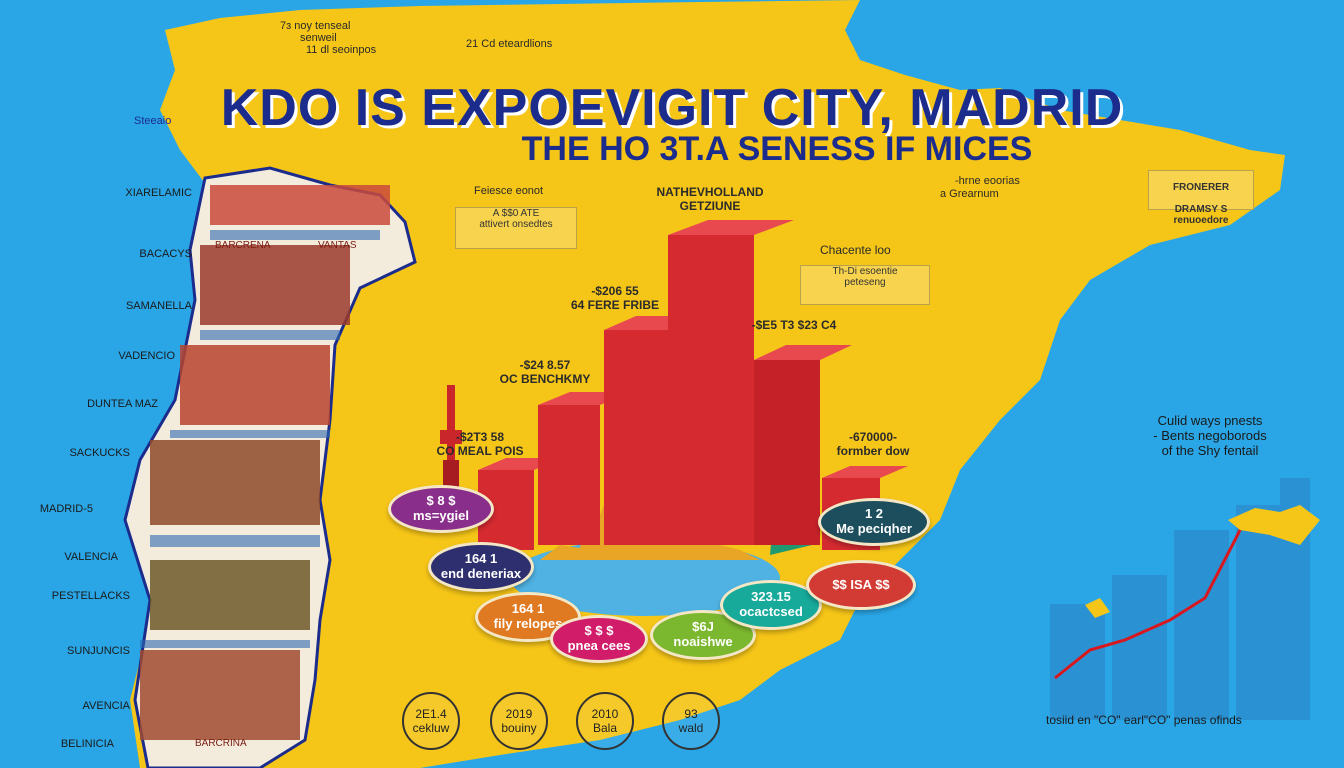 The width and height of the screenshot is (1344, 768). What do you see at coordinates (1201, 187) in the screenshot?
I see `frontier-title: FRONERER` at bounding box center [1201, 187].